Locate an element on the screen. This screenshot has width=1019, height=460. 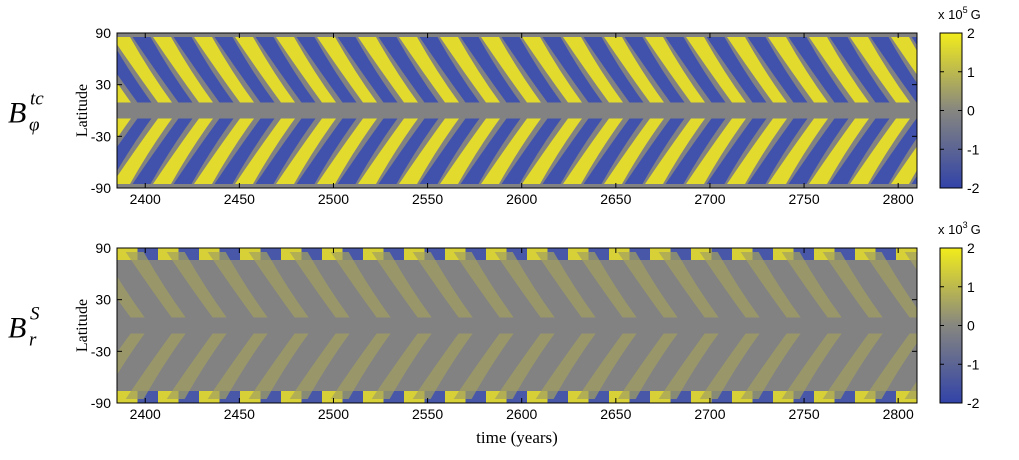
unit-exponent: 5 is located at coordinates (965, 10).